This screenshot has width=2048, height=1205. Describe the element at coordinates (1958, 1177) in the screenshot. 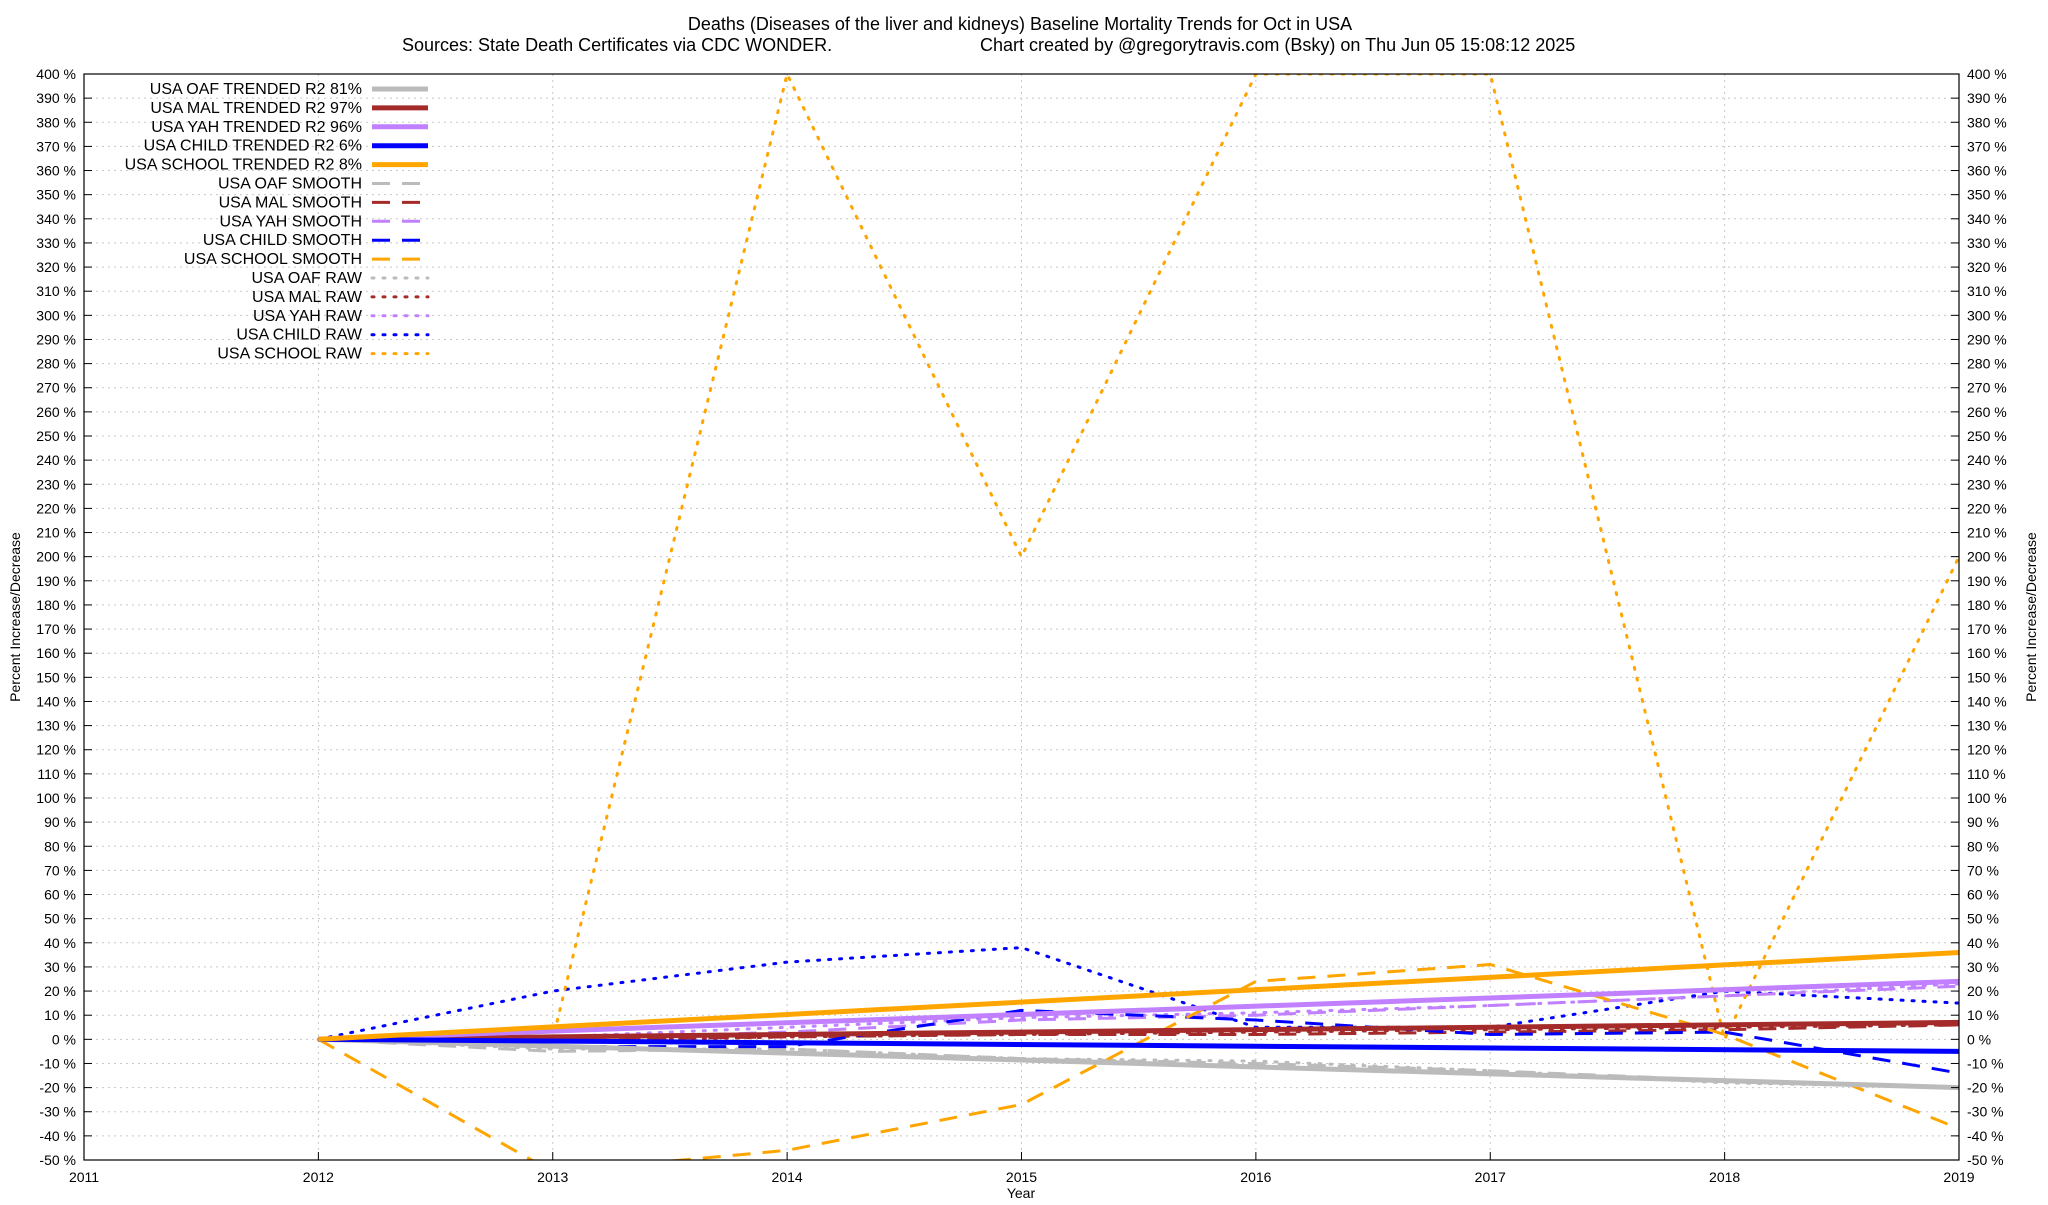

I see `x-tick-label: 2019` at that location.